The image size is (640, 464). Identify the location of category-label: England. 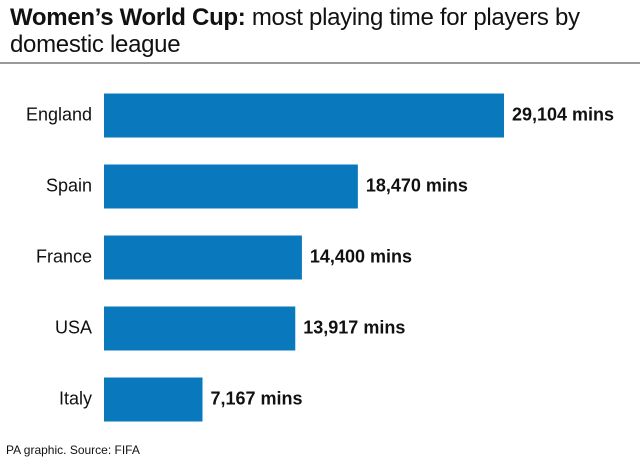
(59, 114).